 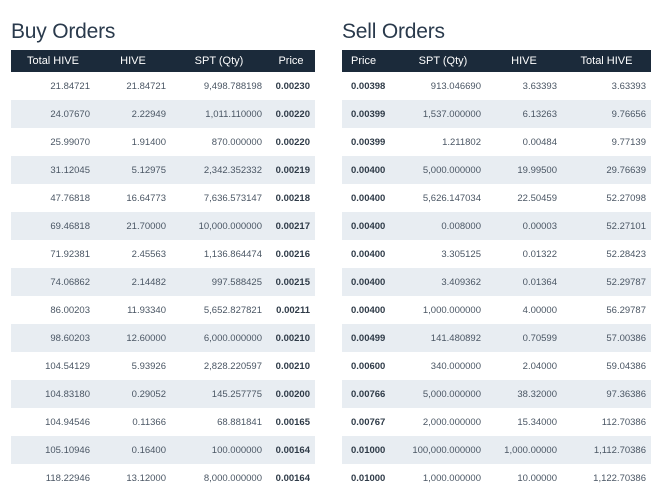 I want to click on sell-order-row: 0.00399 1.211802 0.00484 9.77139, so click(x=496, y=142).